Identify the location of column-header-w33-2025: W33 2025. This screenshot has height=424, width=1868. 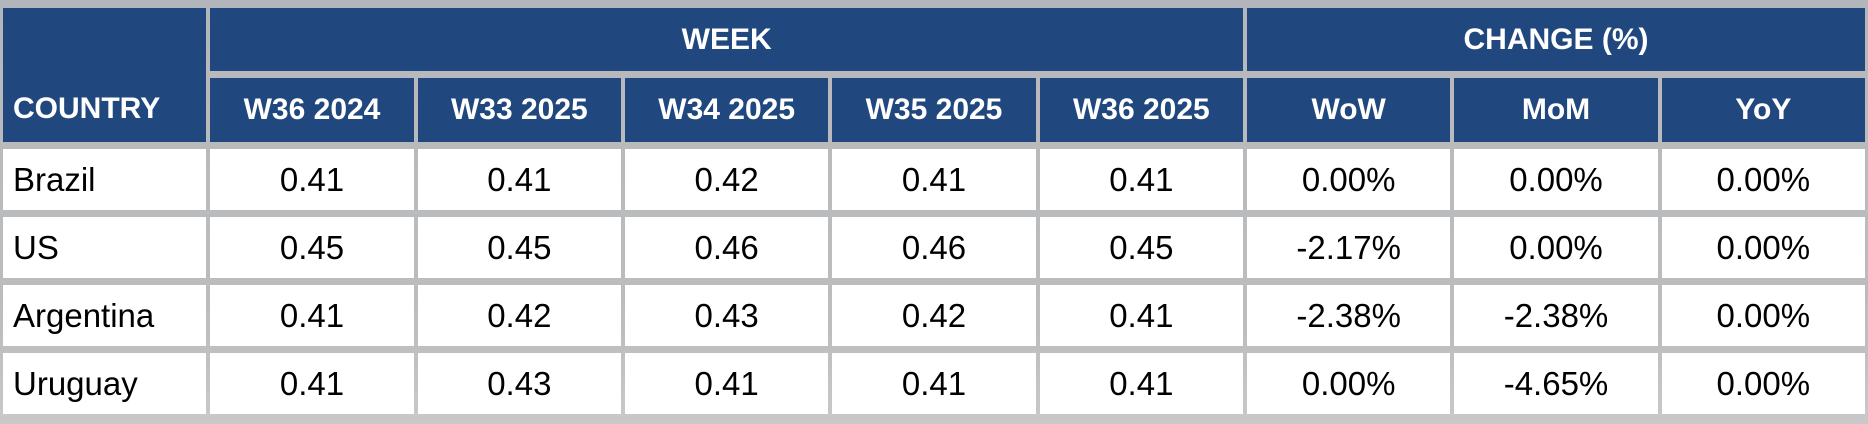
(519, 110).